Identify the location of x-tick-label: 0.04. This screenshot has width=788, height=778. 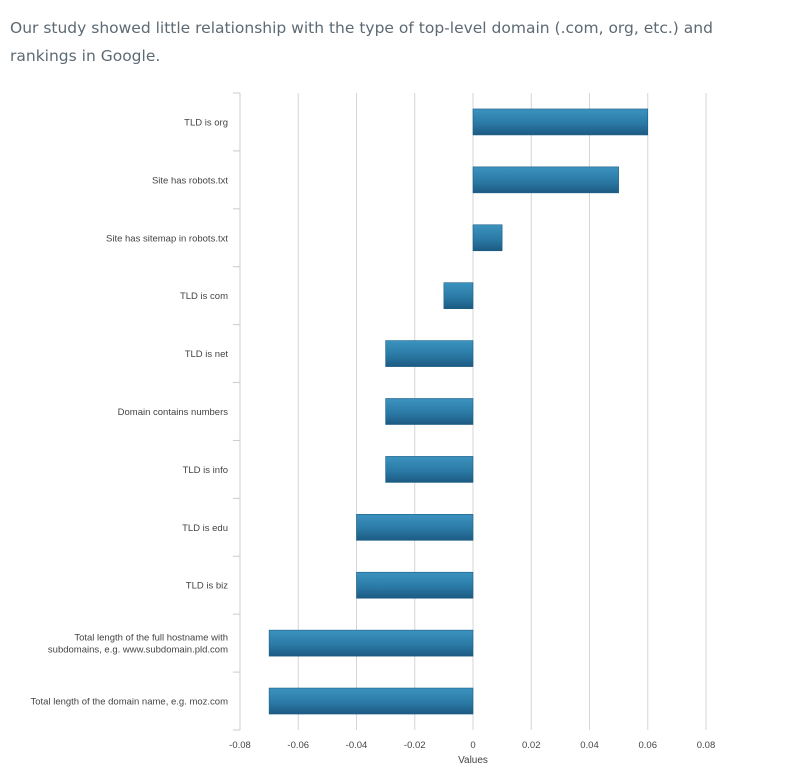
(589, 745).